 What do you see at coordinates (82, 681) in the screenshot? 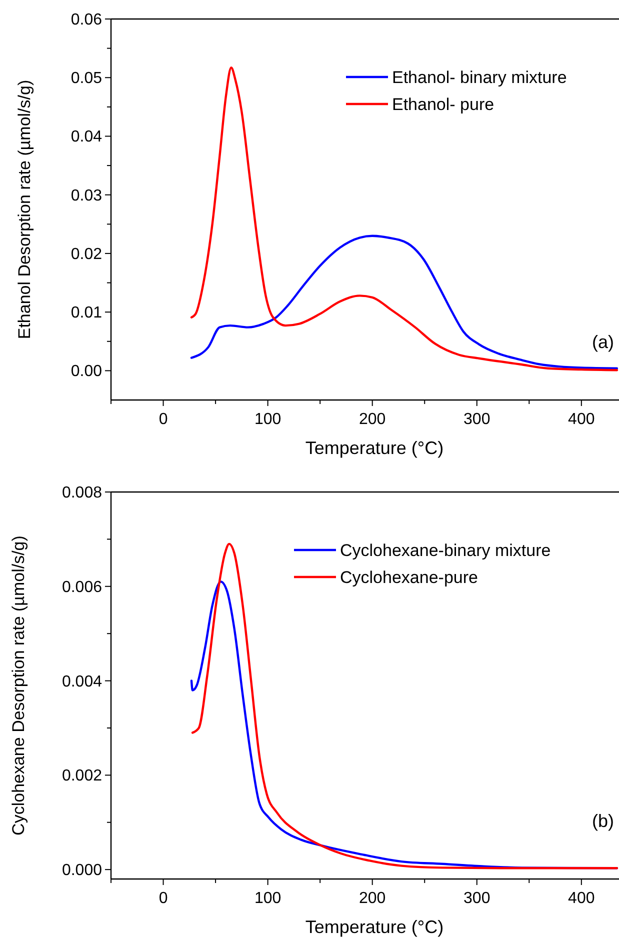
I see `y-tick-label: 0.004` at bounding box center [82, 681].